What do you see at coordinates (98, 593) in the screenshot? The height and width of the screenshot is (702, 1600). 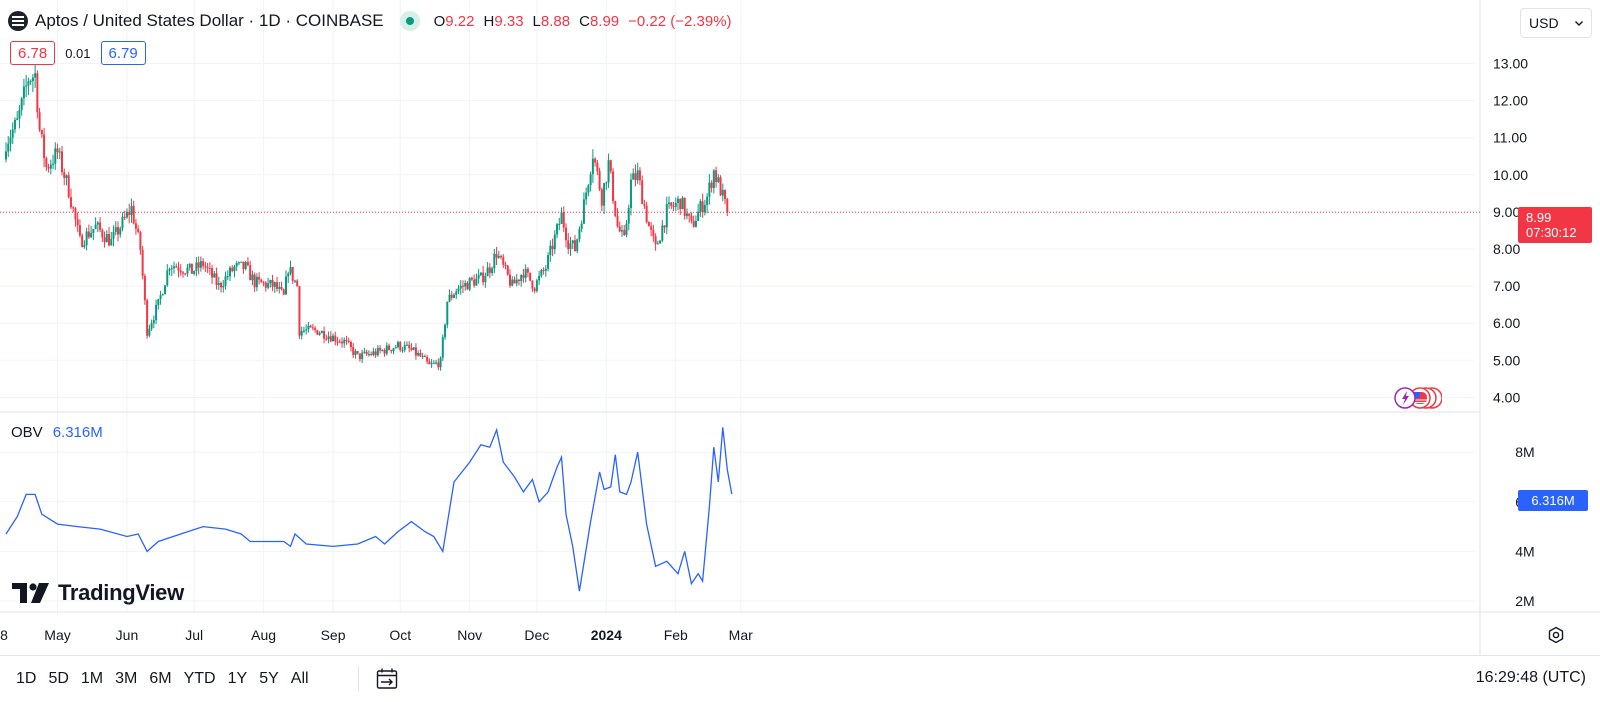 I see `tradingview-logo: TradingView` at bounding box center [98, 593].